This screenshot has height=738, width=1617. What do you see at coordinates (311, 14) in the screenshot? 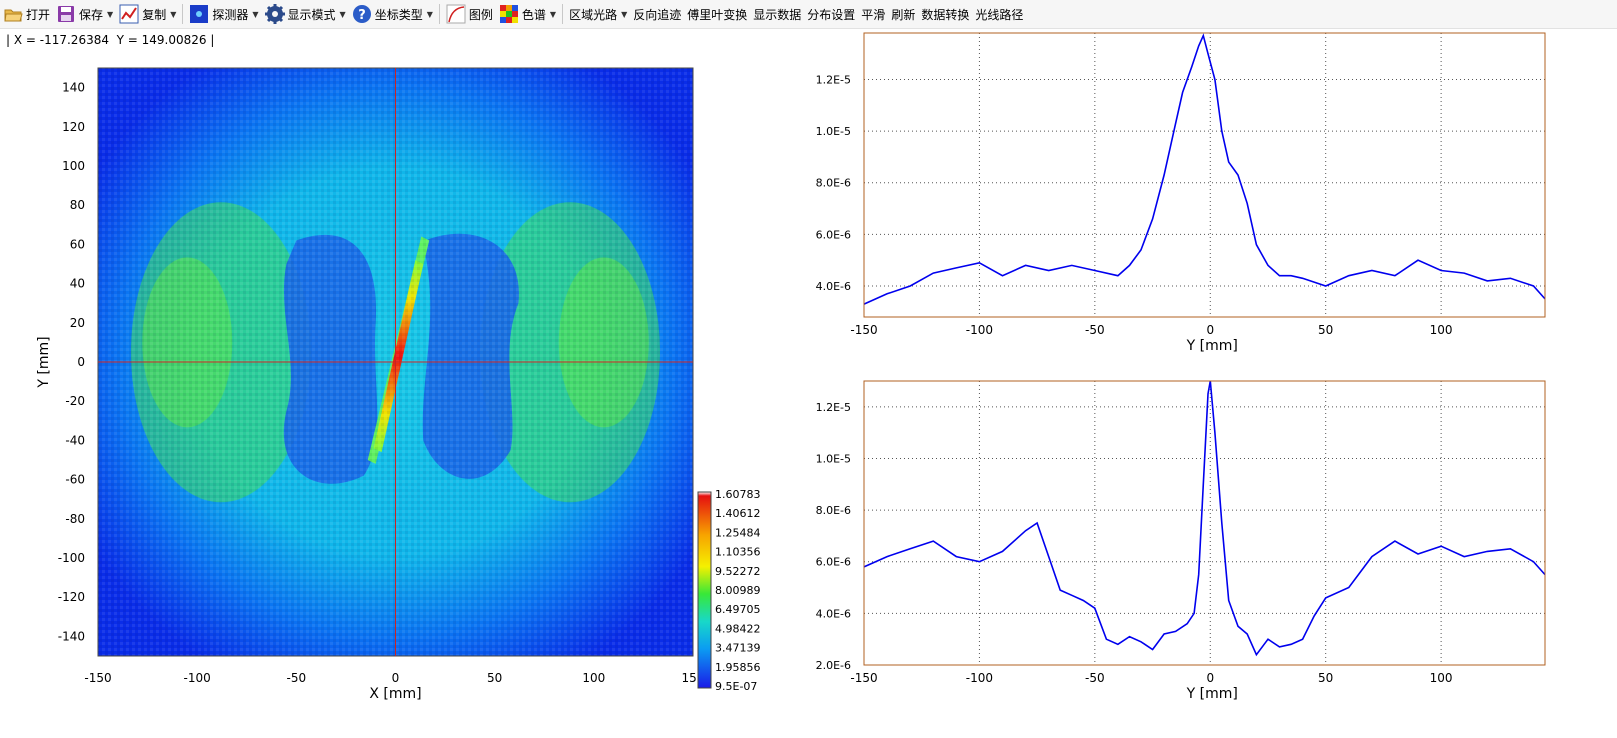
I see `toolbar-button-label: 显示模式` at bounding box center [311, 14].